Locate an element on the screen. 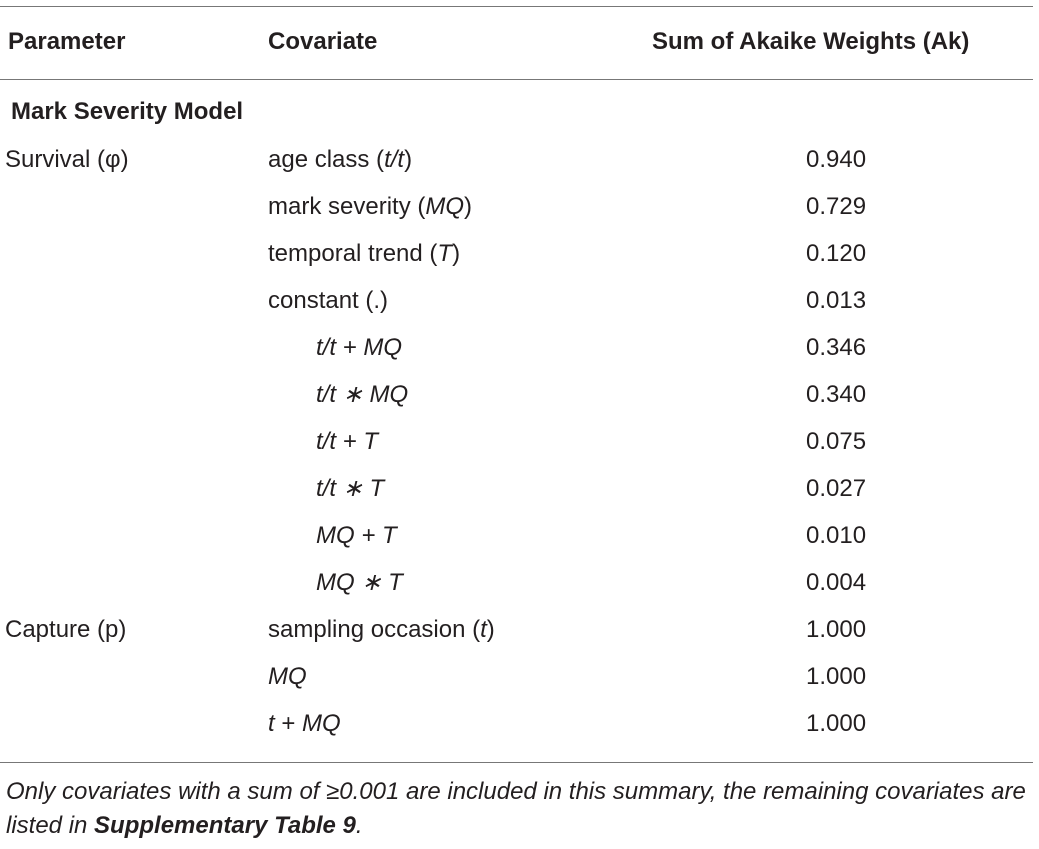 The height and width of the screenshot is (849, 1039). akaike-weight-cell: 0.940 is located at coordinates (836, 159).